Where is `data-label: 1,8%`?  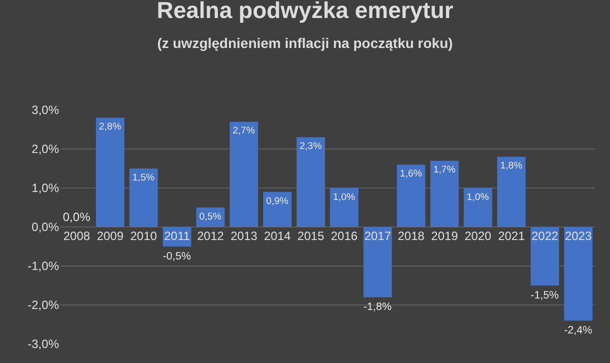 data-label: 1,8% is located at coordinates (511, 166).